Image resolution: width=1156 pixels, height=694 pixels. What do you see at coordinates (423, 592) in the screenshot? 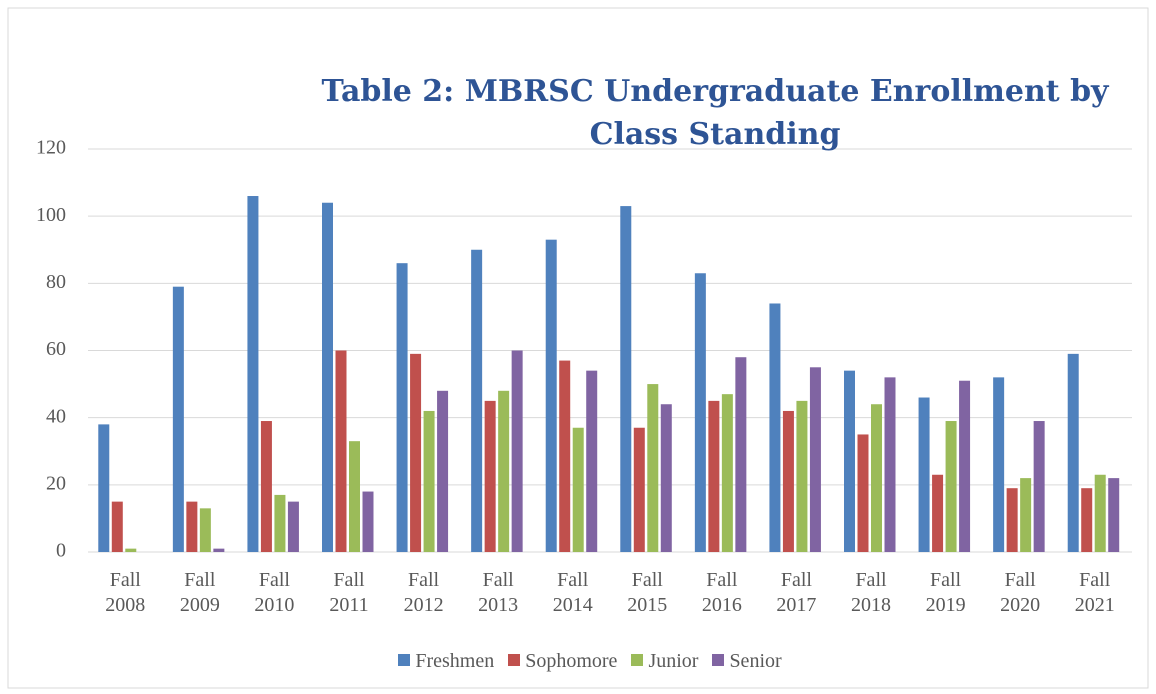
I see `x-tick-label: Fall 2012` at bounding box center [423, 592].